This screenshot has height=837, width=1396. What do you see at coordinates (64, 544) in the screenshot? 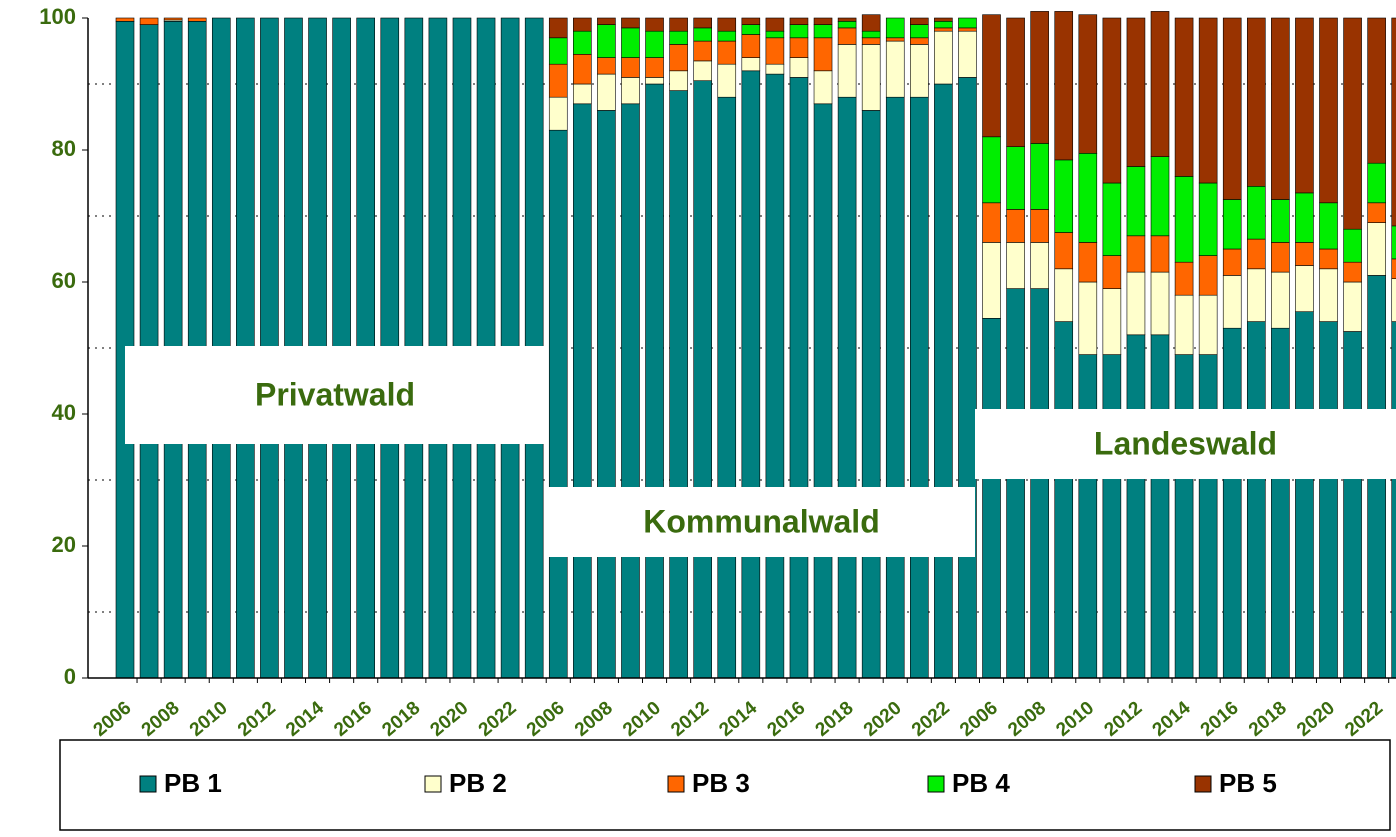
I see `y-tick-label: 20` at bounding box center [64, 544].